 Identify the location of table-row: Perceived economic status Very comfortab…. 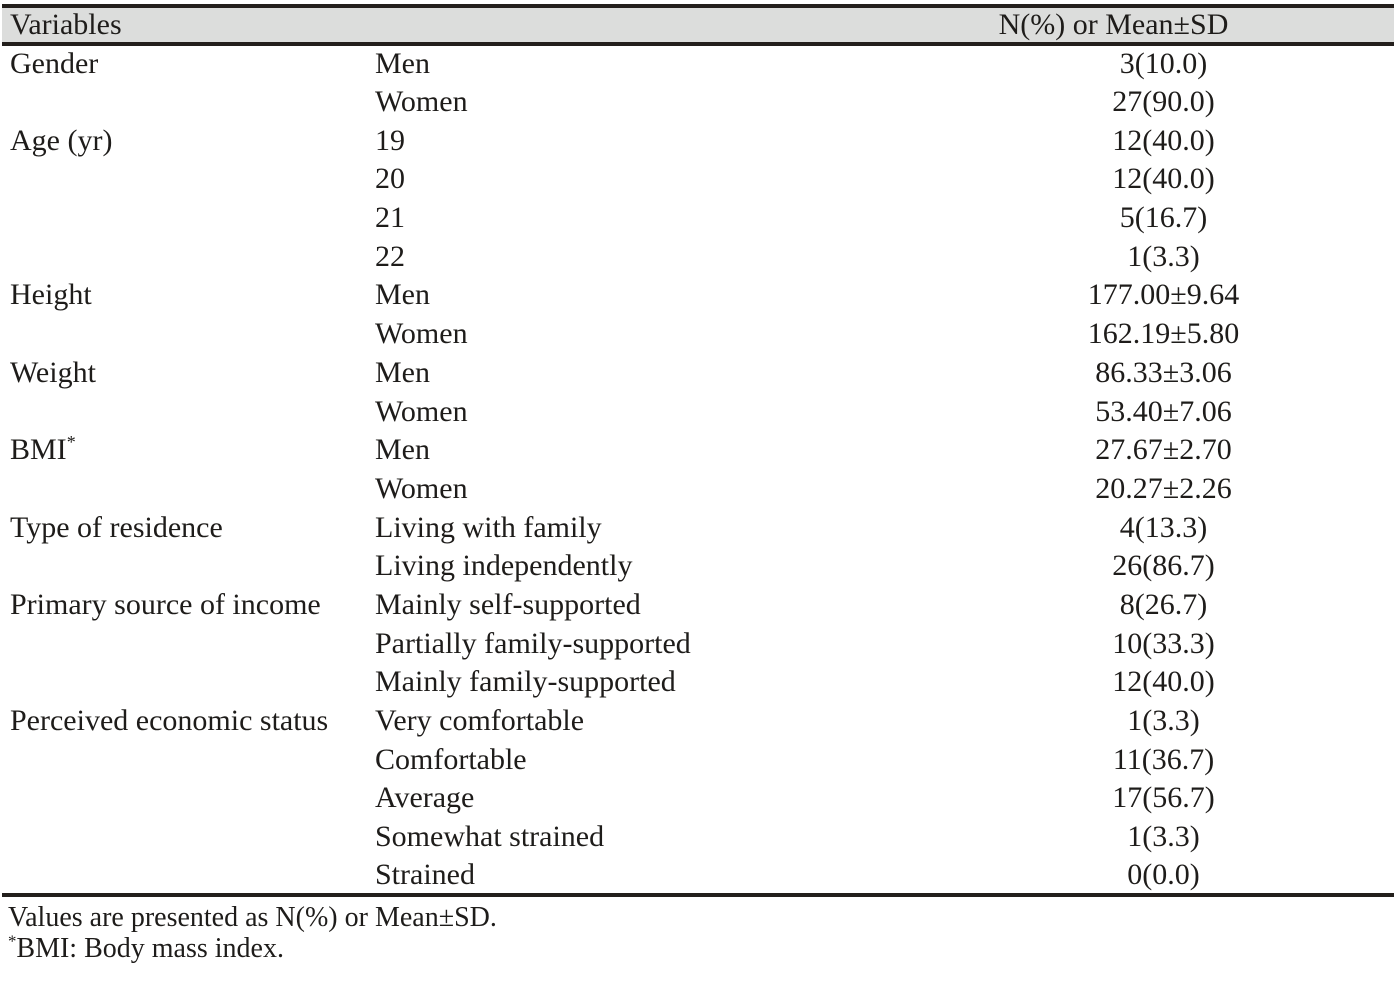
(698, 721).